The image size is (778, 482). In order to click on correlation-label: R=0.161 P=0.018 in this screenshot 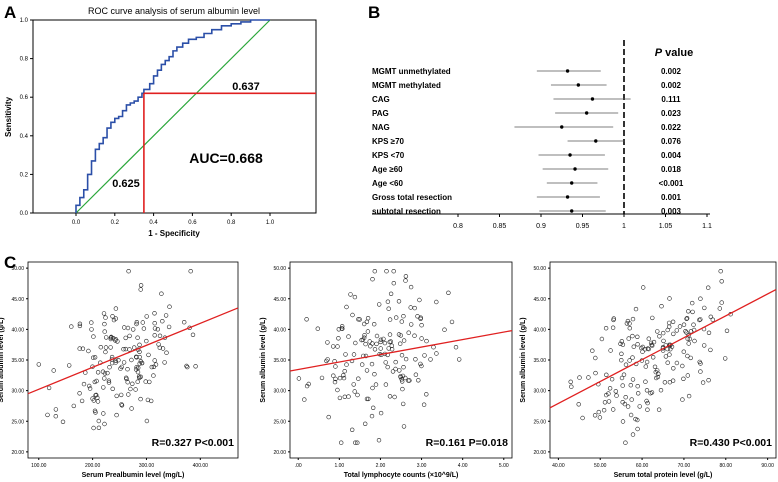, I will do `click(467, 443)`.